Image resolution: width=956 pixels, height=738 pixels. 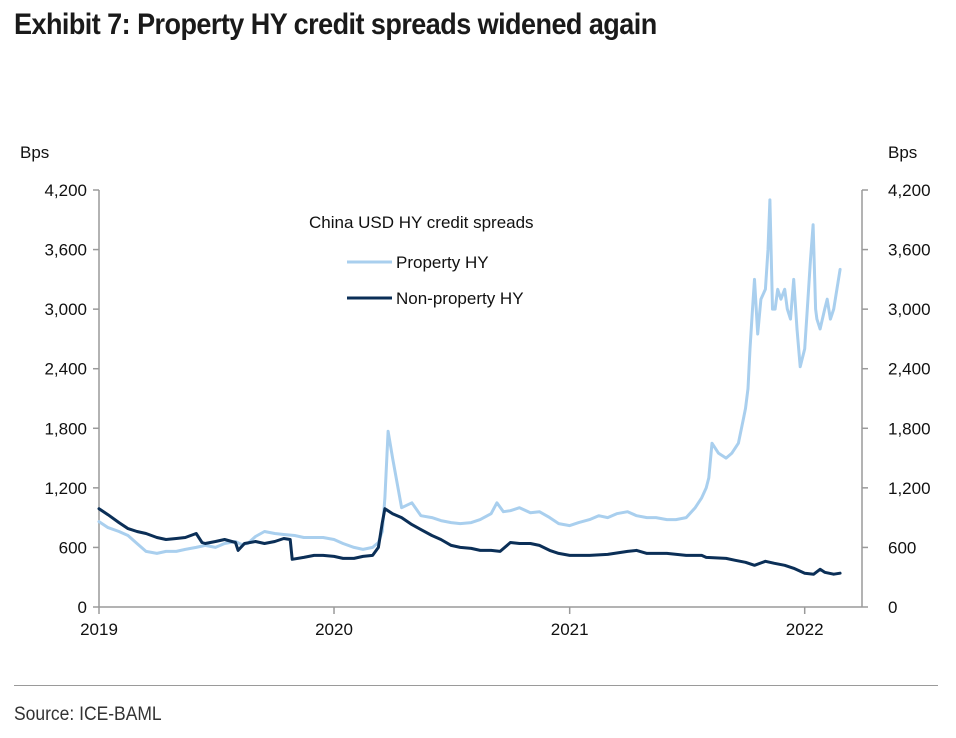 I want to click on left-y-tick-label: 0, so click(x=82, y=607).